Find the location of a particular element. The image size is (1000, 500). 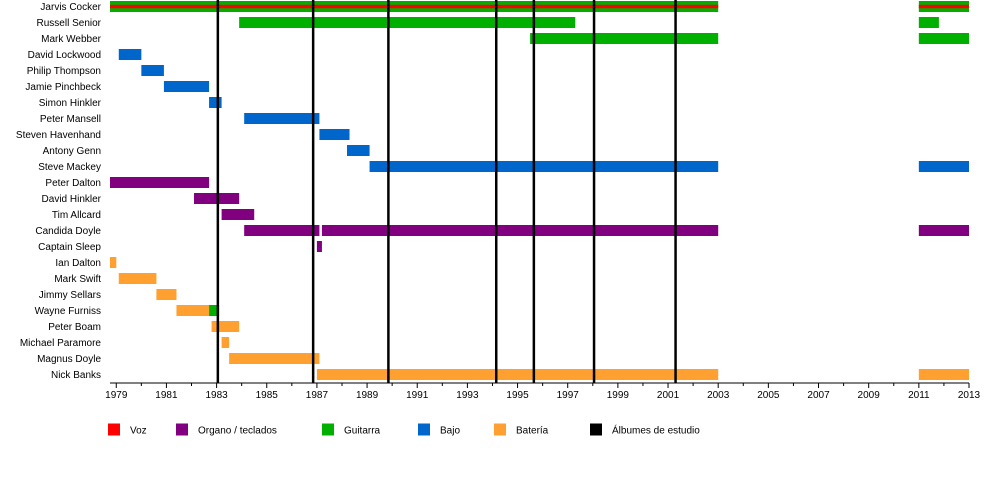

member-label-philip-thompson: Philip Thompson is located at coordinates (64, 71).